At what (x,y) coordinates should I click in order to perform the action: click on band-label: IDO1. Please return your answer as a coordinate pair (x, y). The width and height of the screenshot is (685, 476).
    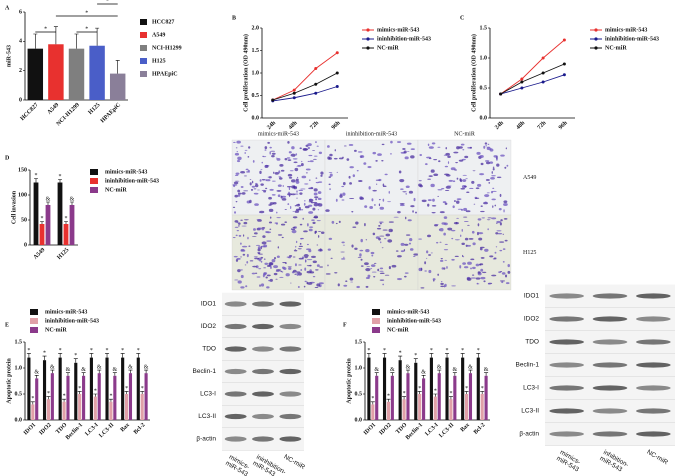
    Looking at the image, I should click on (532, 296).